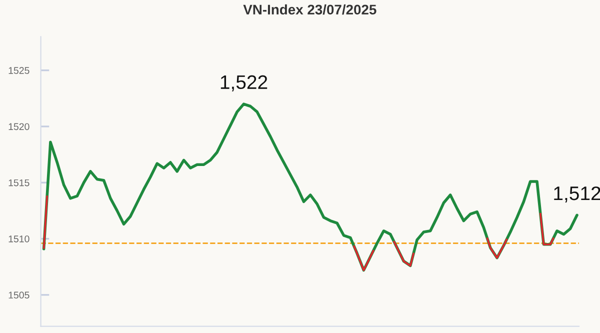 The image size is (600, 333). Describe the element at coordinates (19, 126) in the screenshot. I see `y-tick-label: 1520` at that location.